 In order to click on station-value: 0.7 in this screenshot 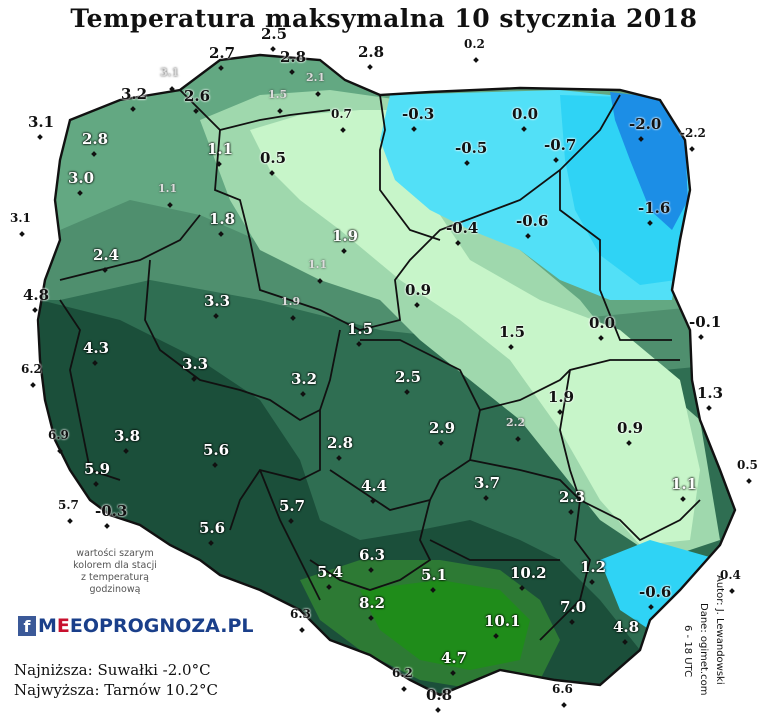, I will do `click(341, 114)`.